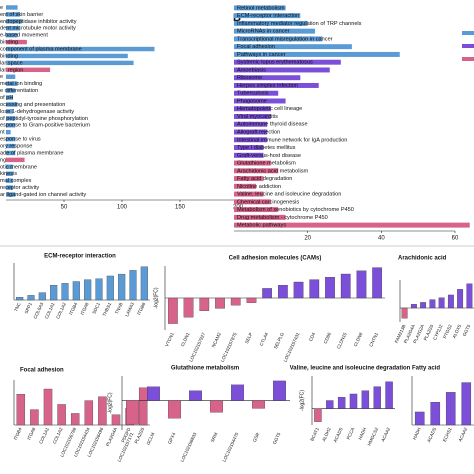 The height and width of the screenshot is (474, 474). I want to click on category-label: Allograft rejection, so click(258, 133).